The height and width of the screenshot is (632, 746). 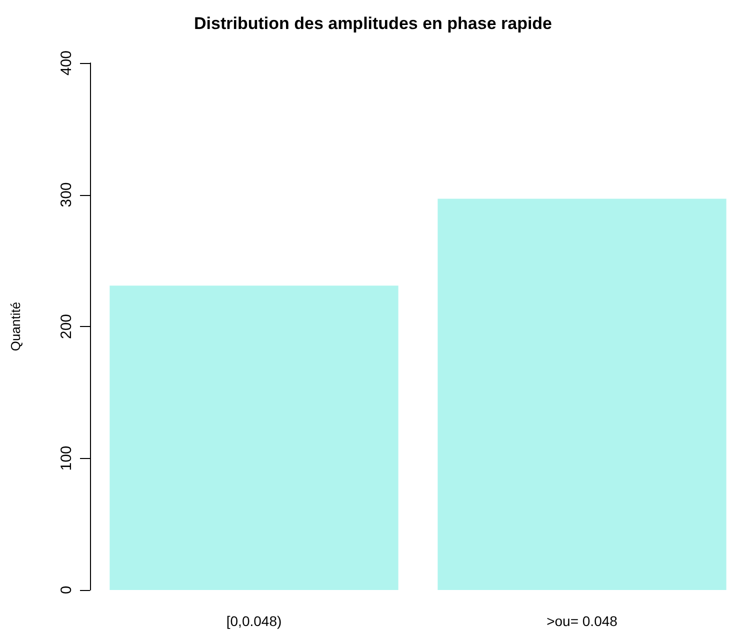 What do you see at coordinates (66, 590) in the screenshot?
I see `y-tick-label: 0` at bounding box center [66, 590].